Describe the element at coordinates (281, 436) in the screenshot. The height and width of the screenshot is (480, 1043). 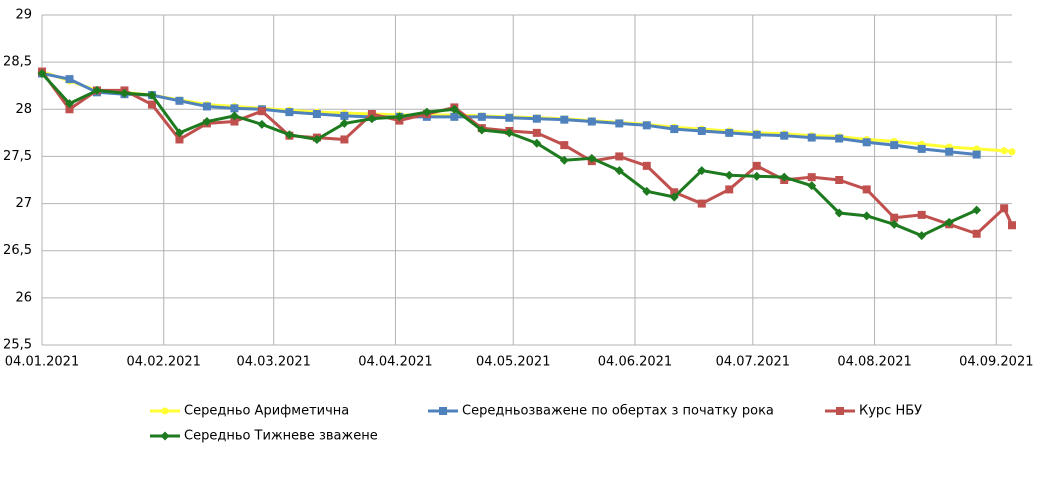
I see `legend-label: Середньо Тижневе зважене` at that location.